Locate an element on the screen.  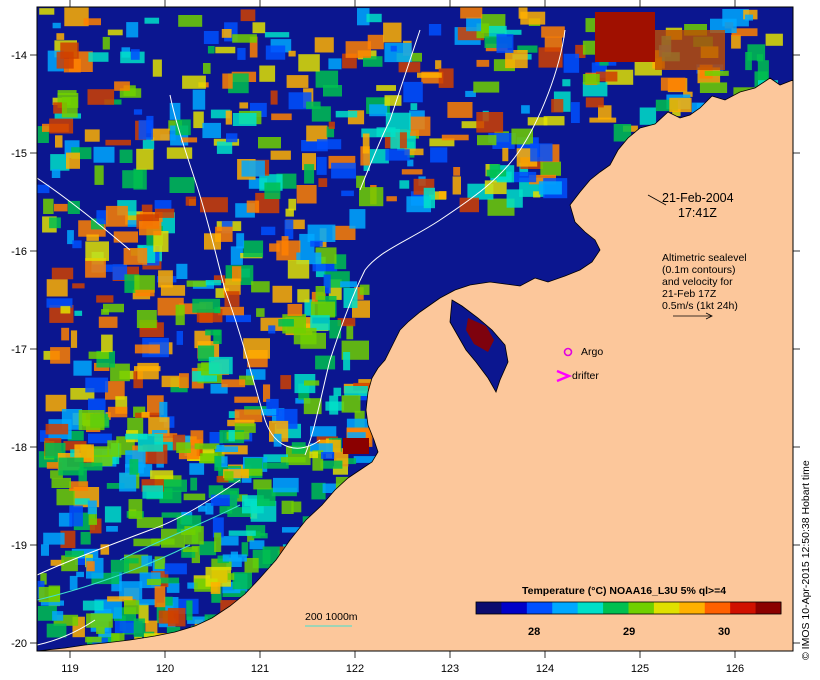
colorbar-title: Temperature (°C) NOAA16_L3U 5% ql>=4 is located at coordinates (624, 591).